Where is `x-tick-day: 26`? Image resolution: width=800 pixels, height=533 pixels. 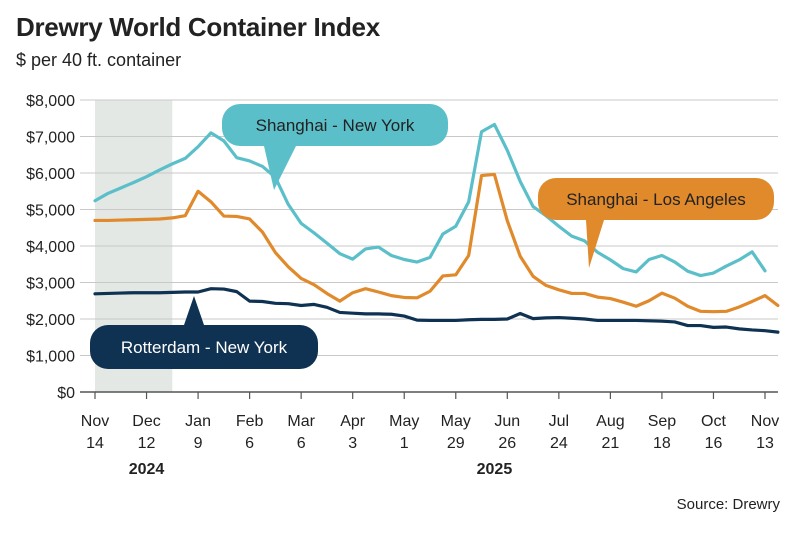
x-tick-day: 26 is located at coordinates (507, 443).